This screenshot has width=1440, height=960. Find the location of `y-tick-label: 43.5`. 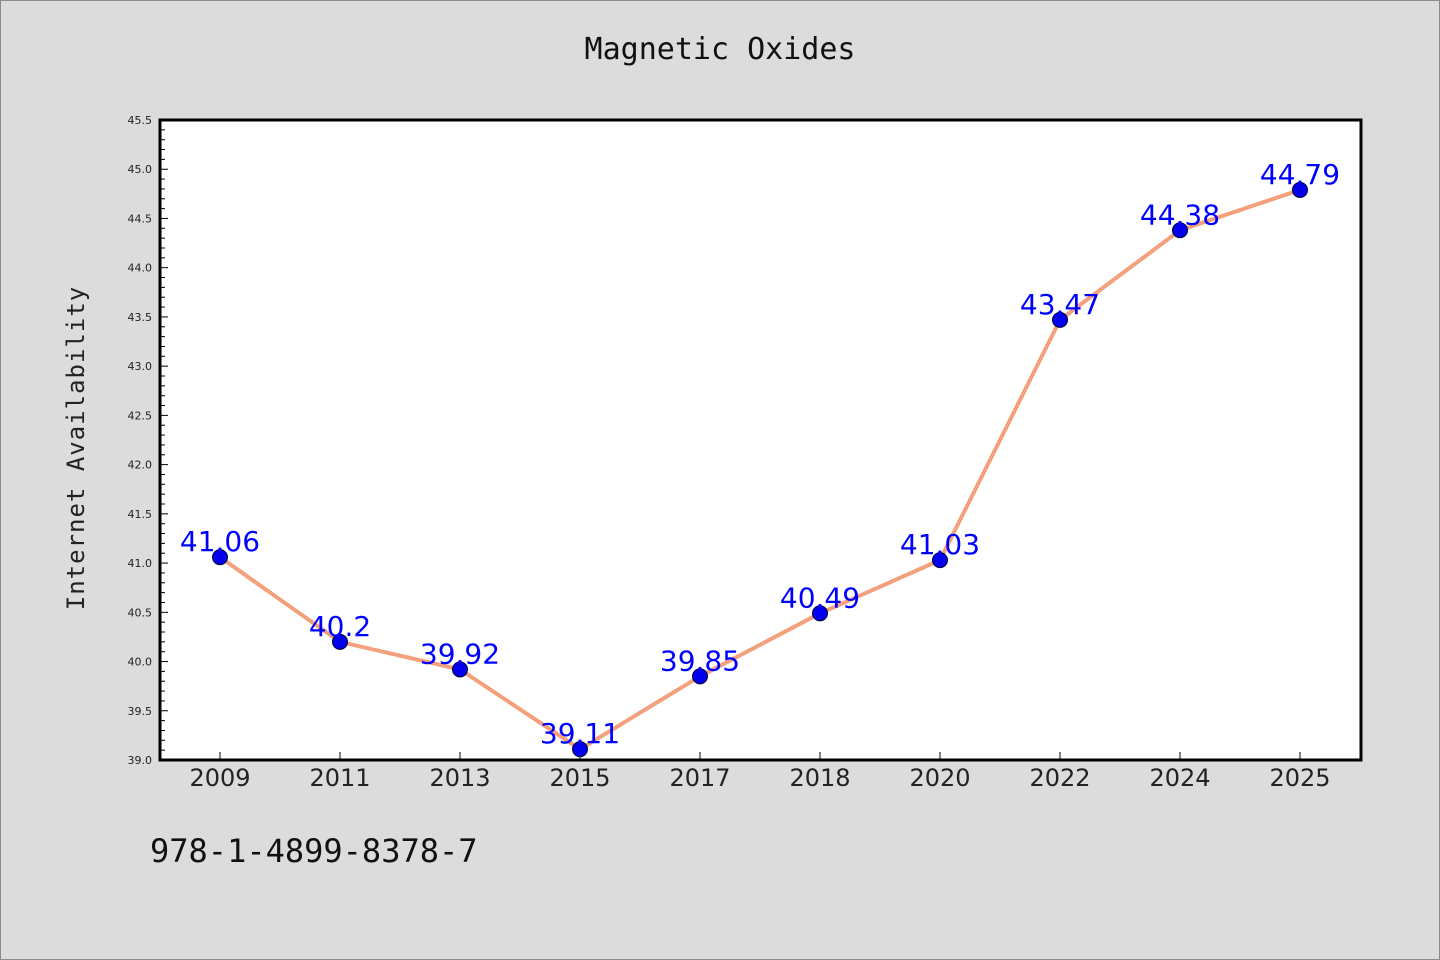

y-tick-label: 43.5 is located at coordinates (140, 317).